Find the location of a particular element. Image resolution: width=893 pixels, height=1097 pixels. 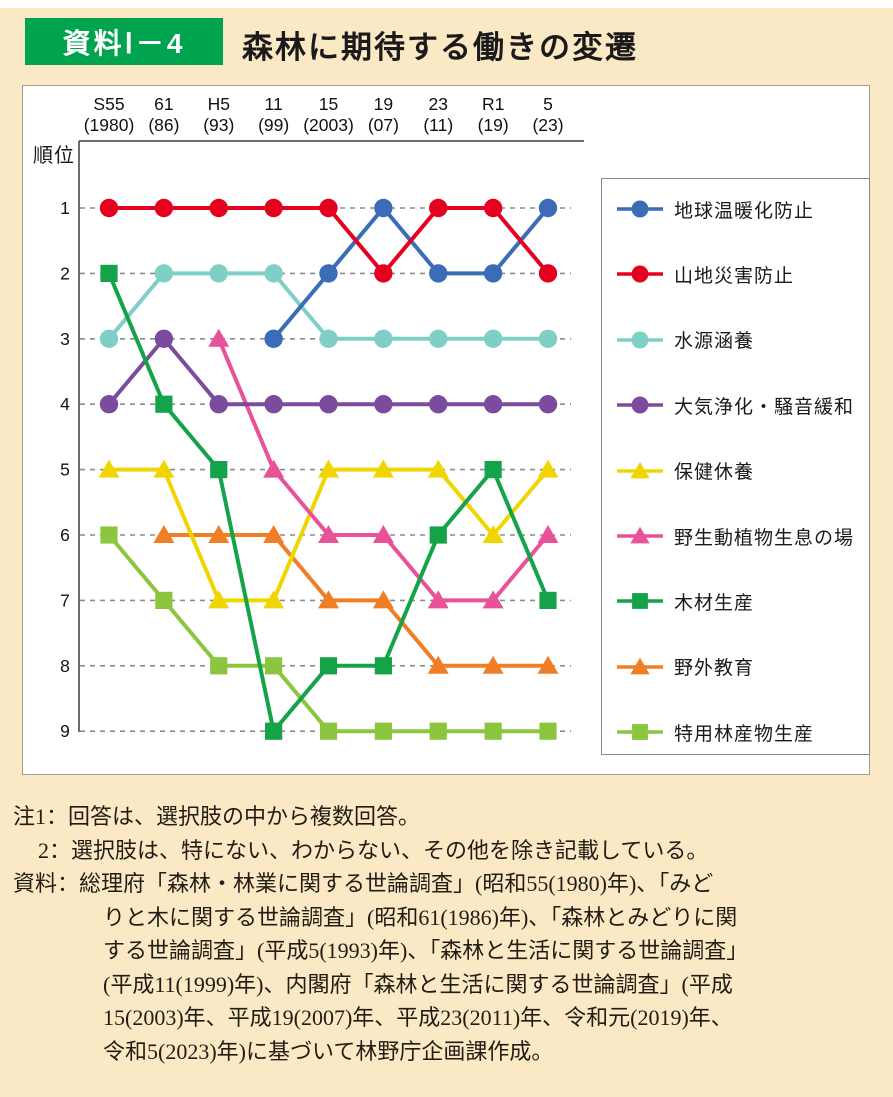

x-tick-year-label: (07) is located at coordinates (383, 125).